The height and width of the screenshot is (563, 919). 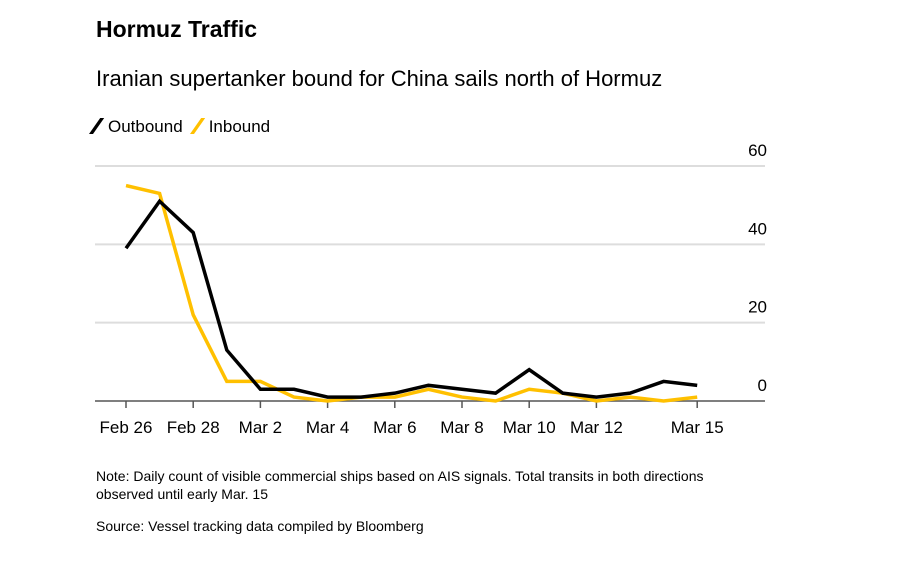 I want to click on y-tick-label: 60, so click(x=757, y=150).